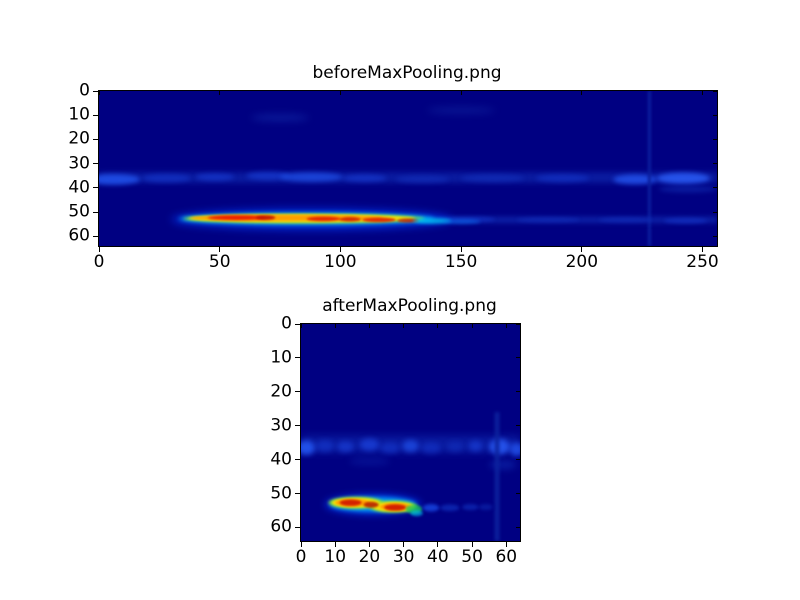 The image size is (800, 600). Describe the element at coordinates (461, 262) in the screenshot. I see `x-tick-label: 150` at that location.